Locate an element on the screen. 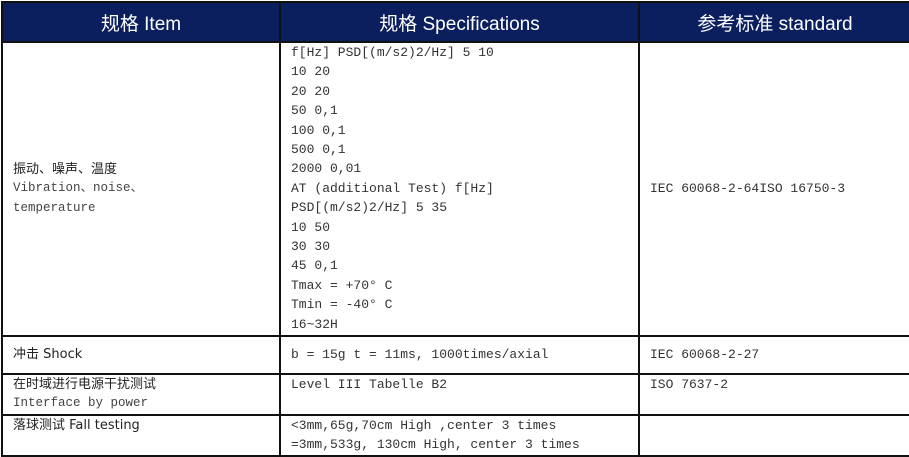 This screenshot has width=909, height=457. item-en: Vibration、noise、 is located at coordinates (78, 188).